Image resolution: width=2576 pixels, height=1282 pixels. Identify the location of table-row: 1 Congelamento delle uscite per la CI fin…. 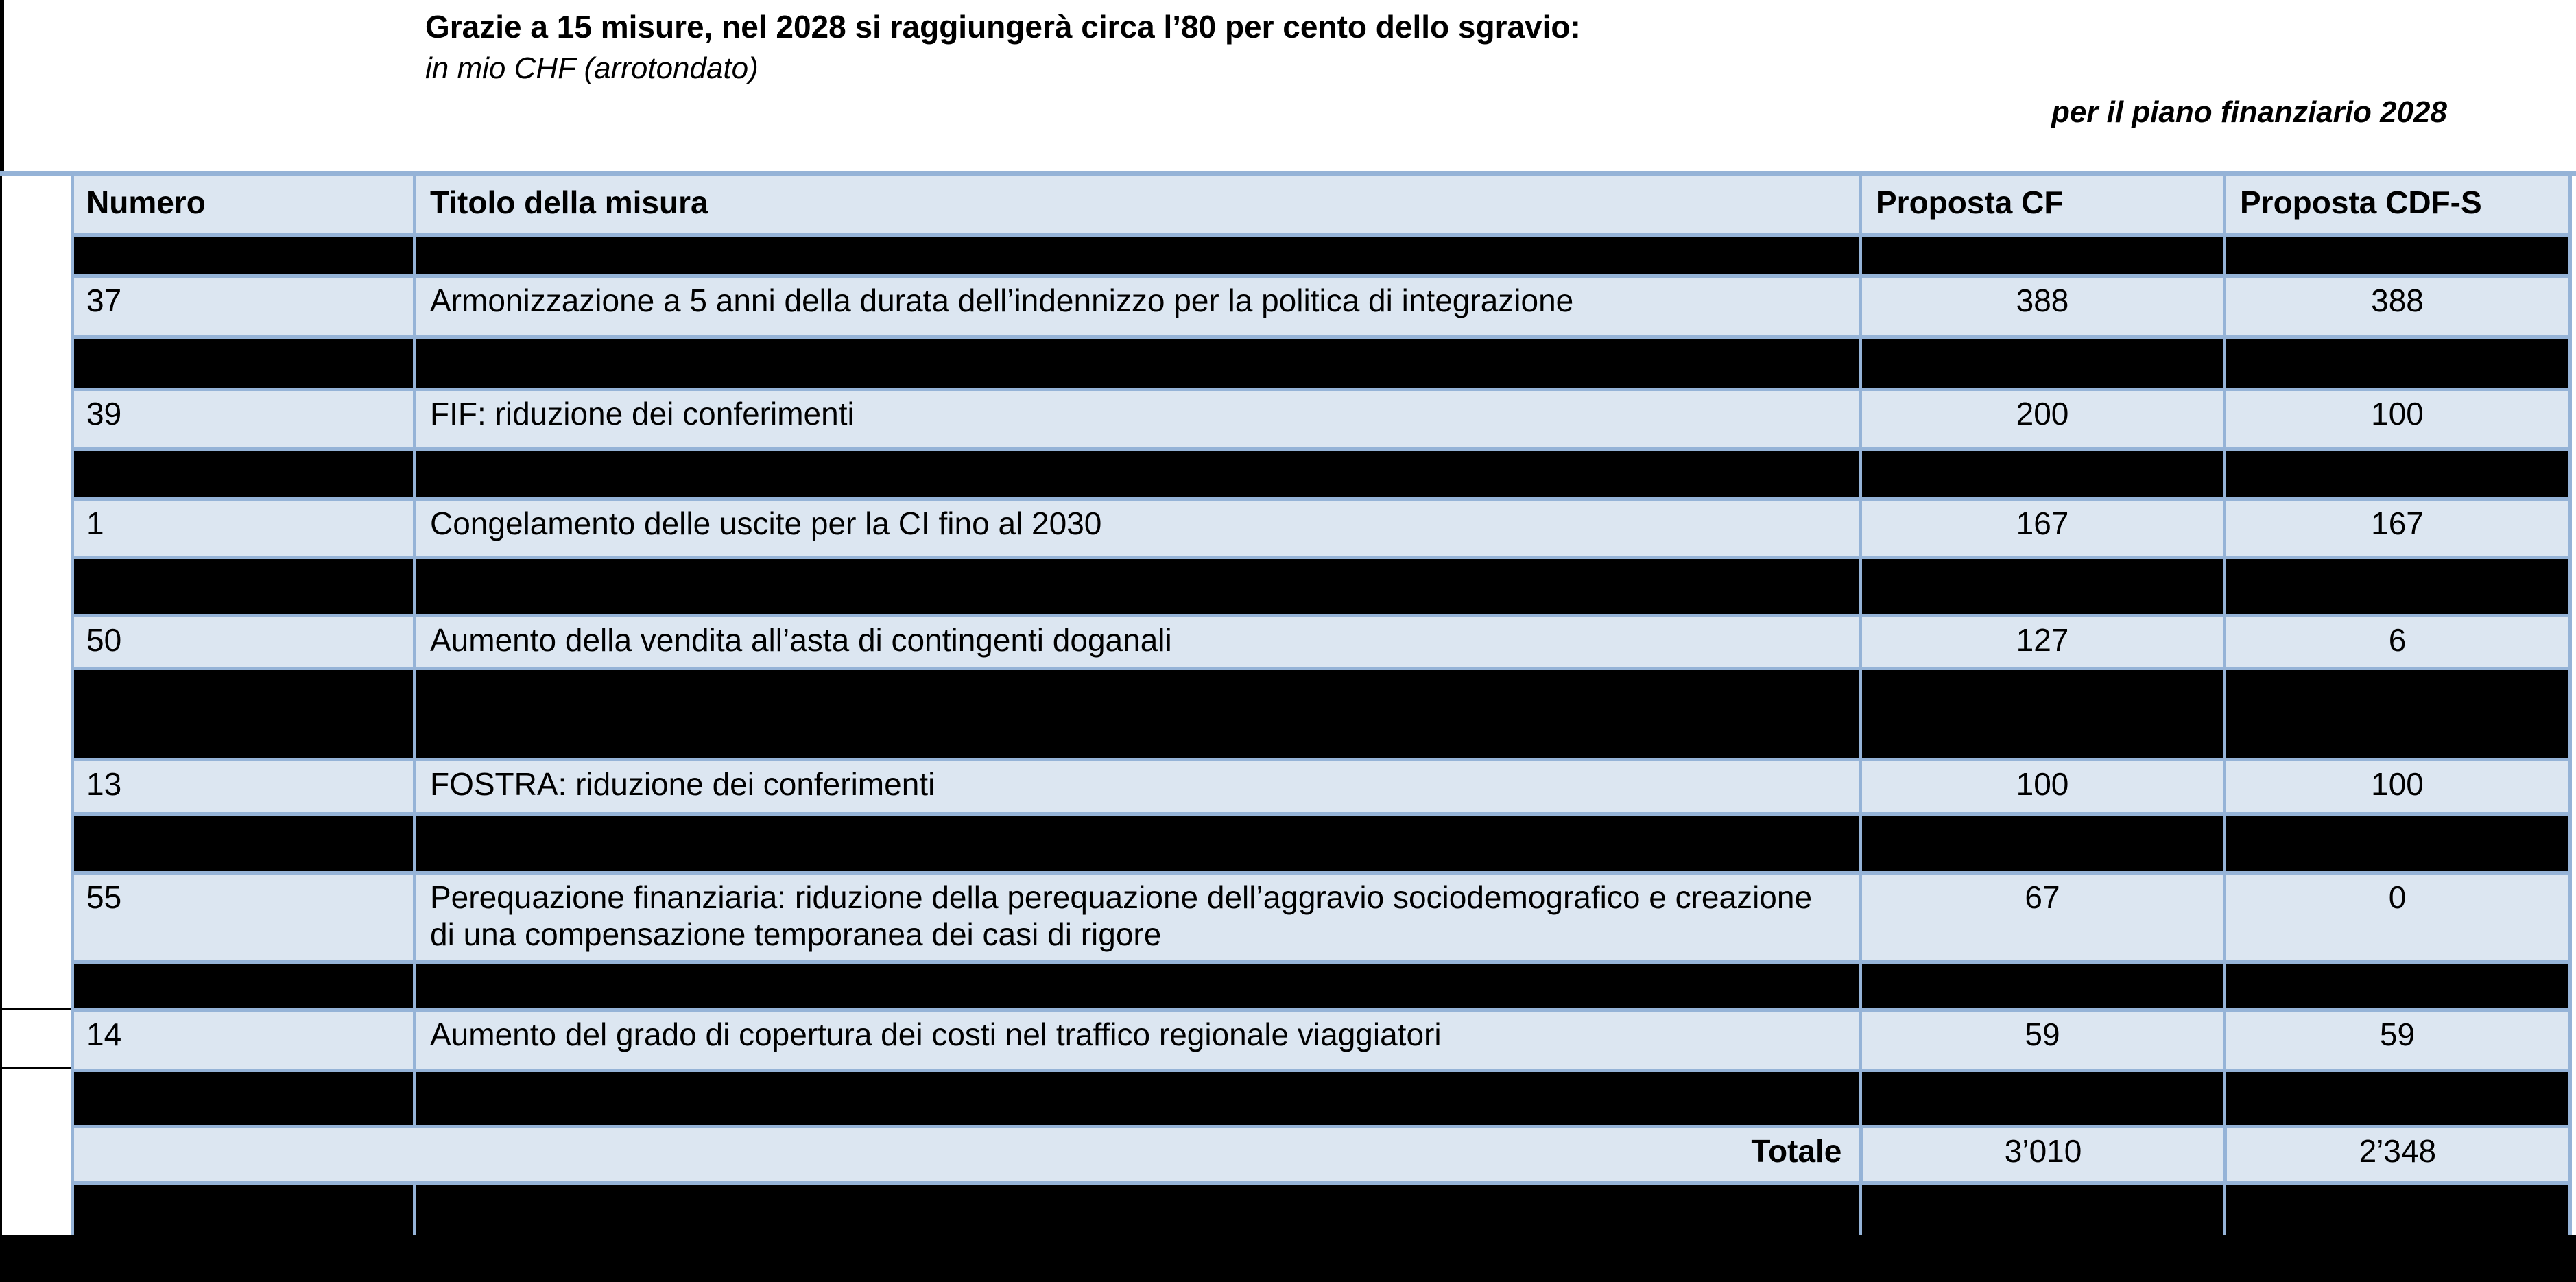
(1321, 527).